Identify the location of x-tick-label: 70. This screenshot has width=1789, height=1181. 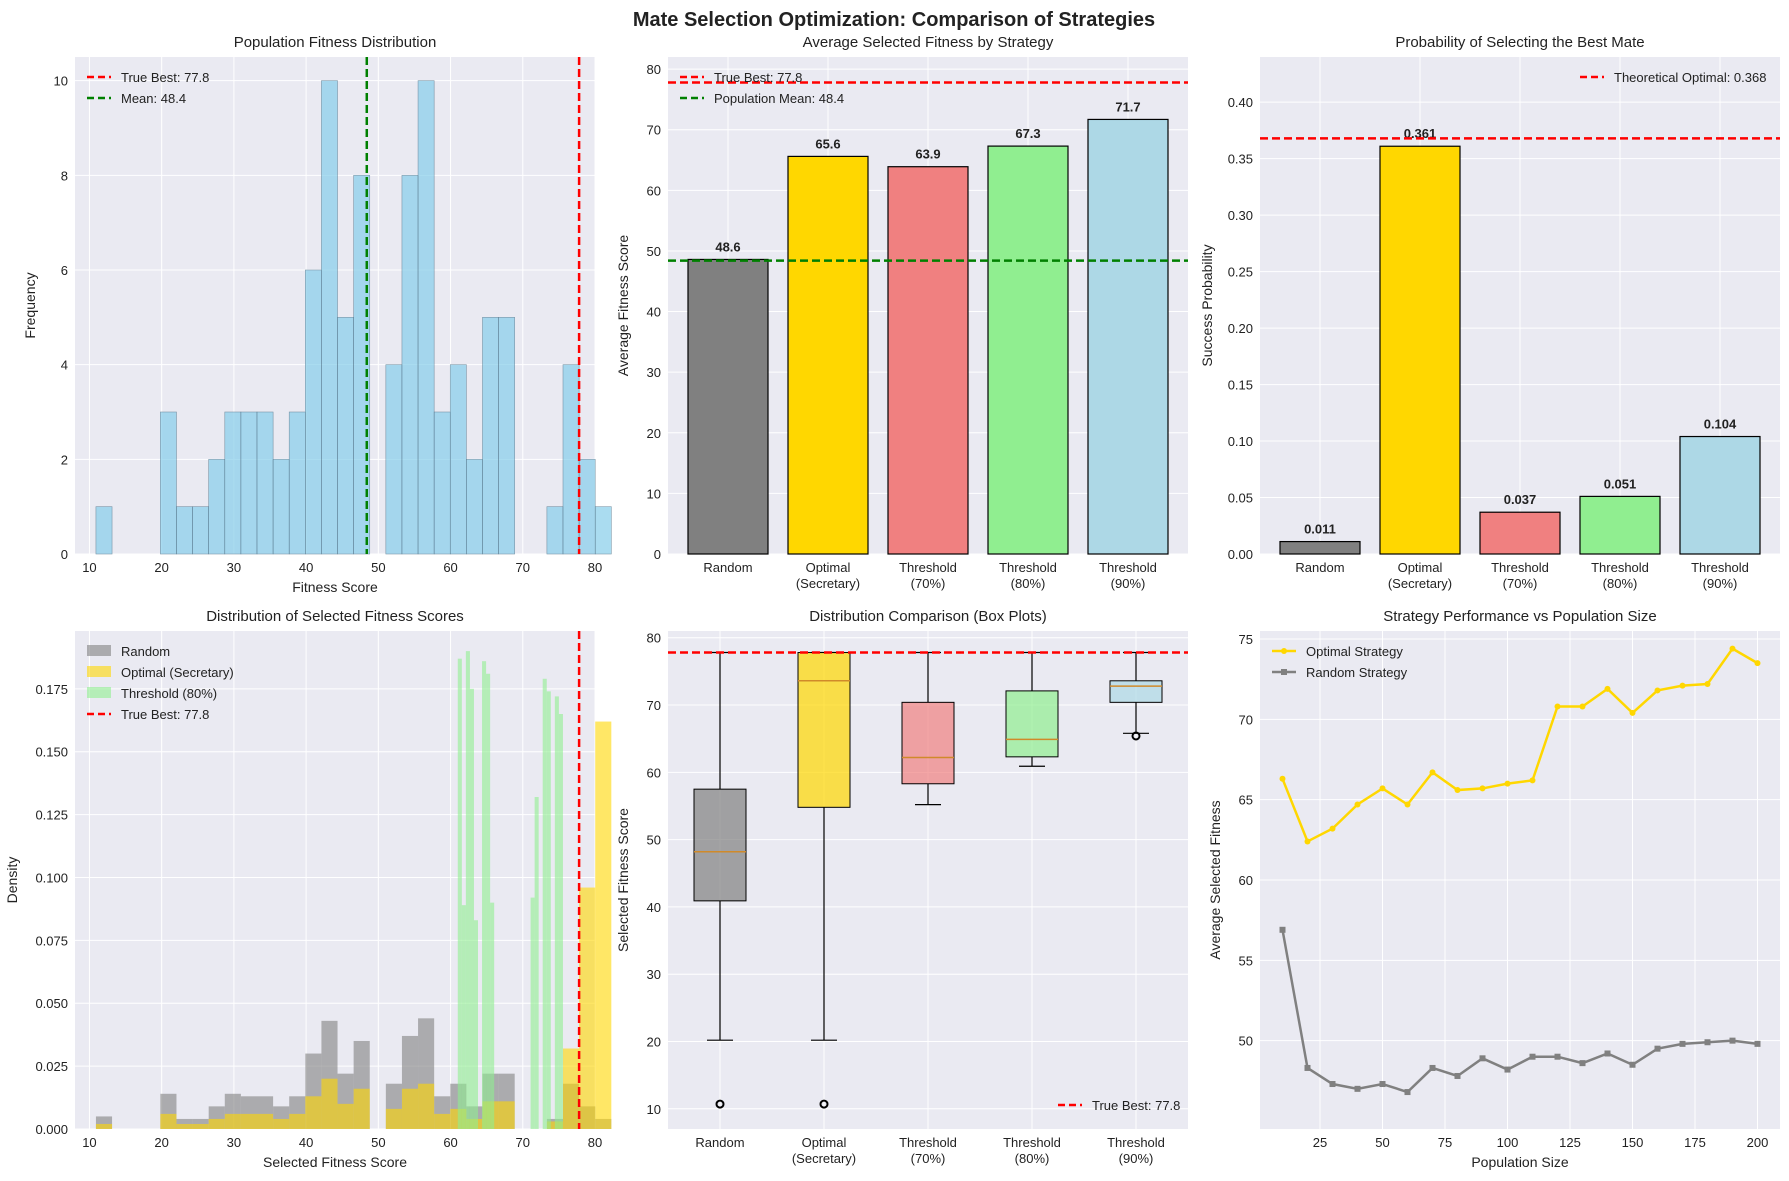
(523, 1142).